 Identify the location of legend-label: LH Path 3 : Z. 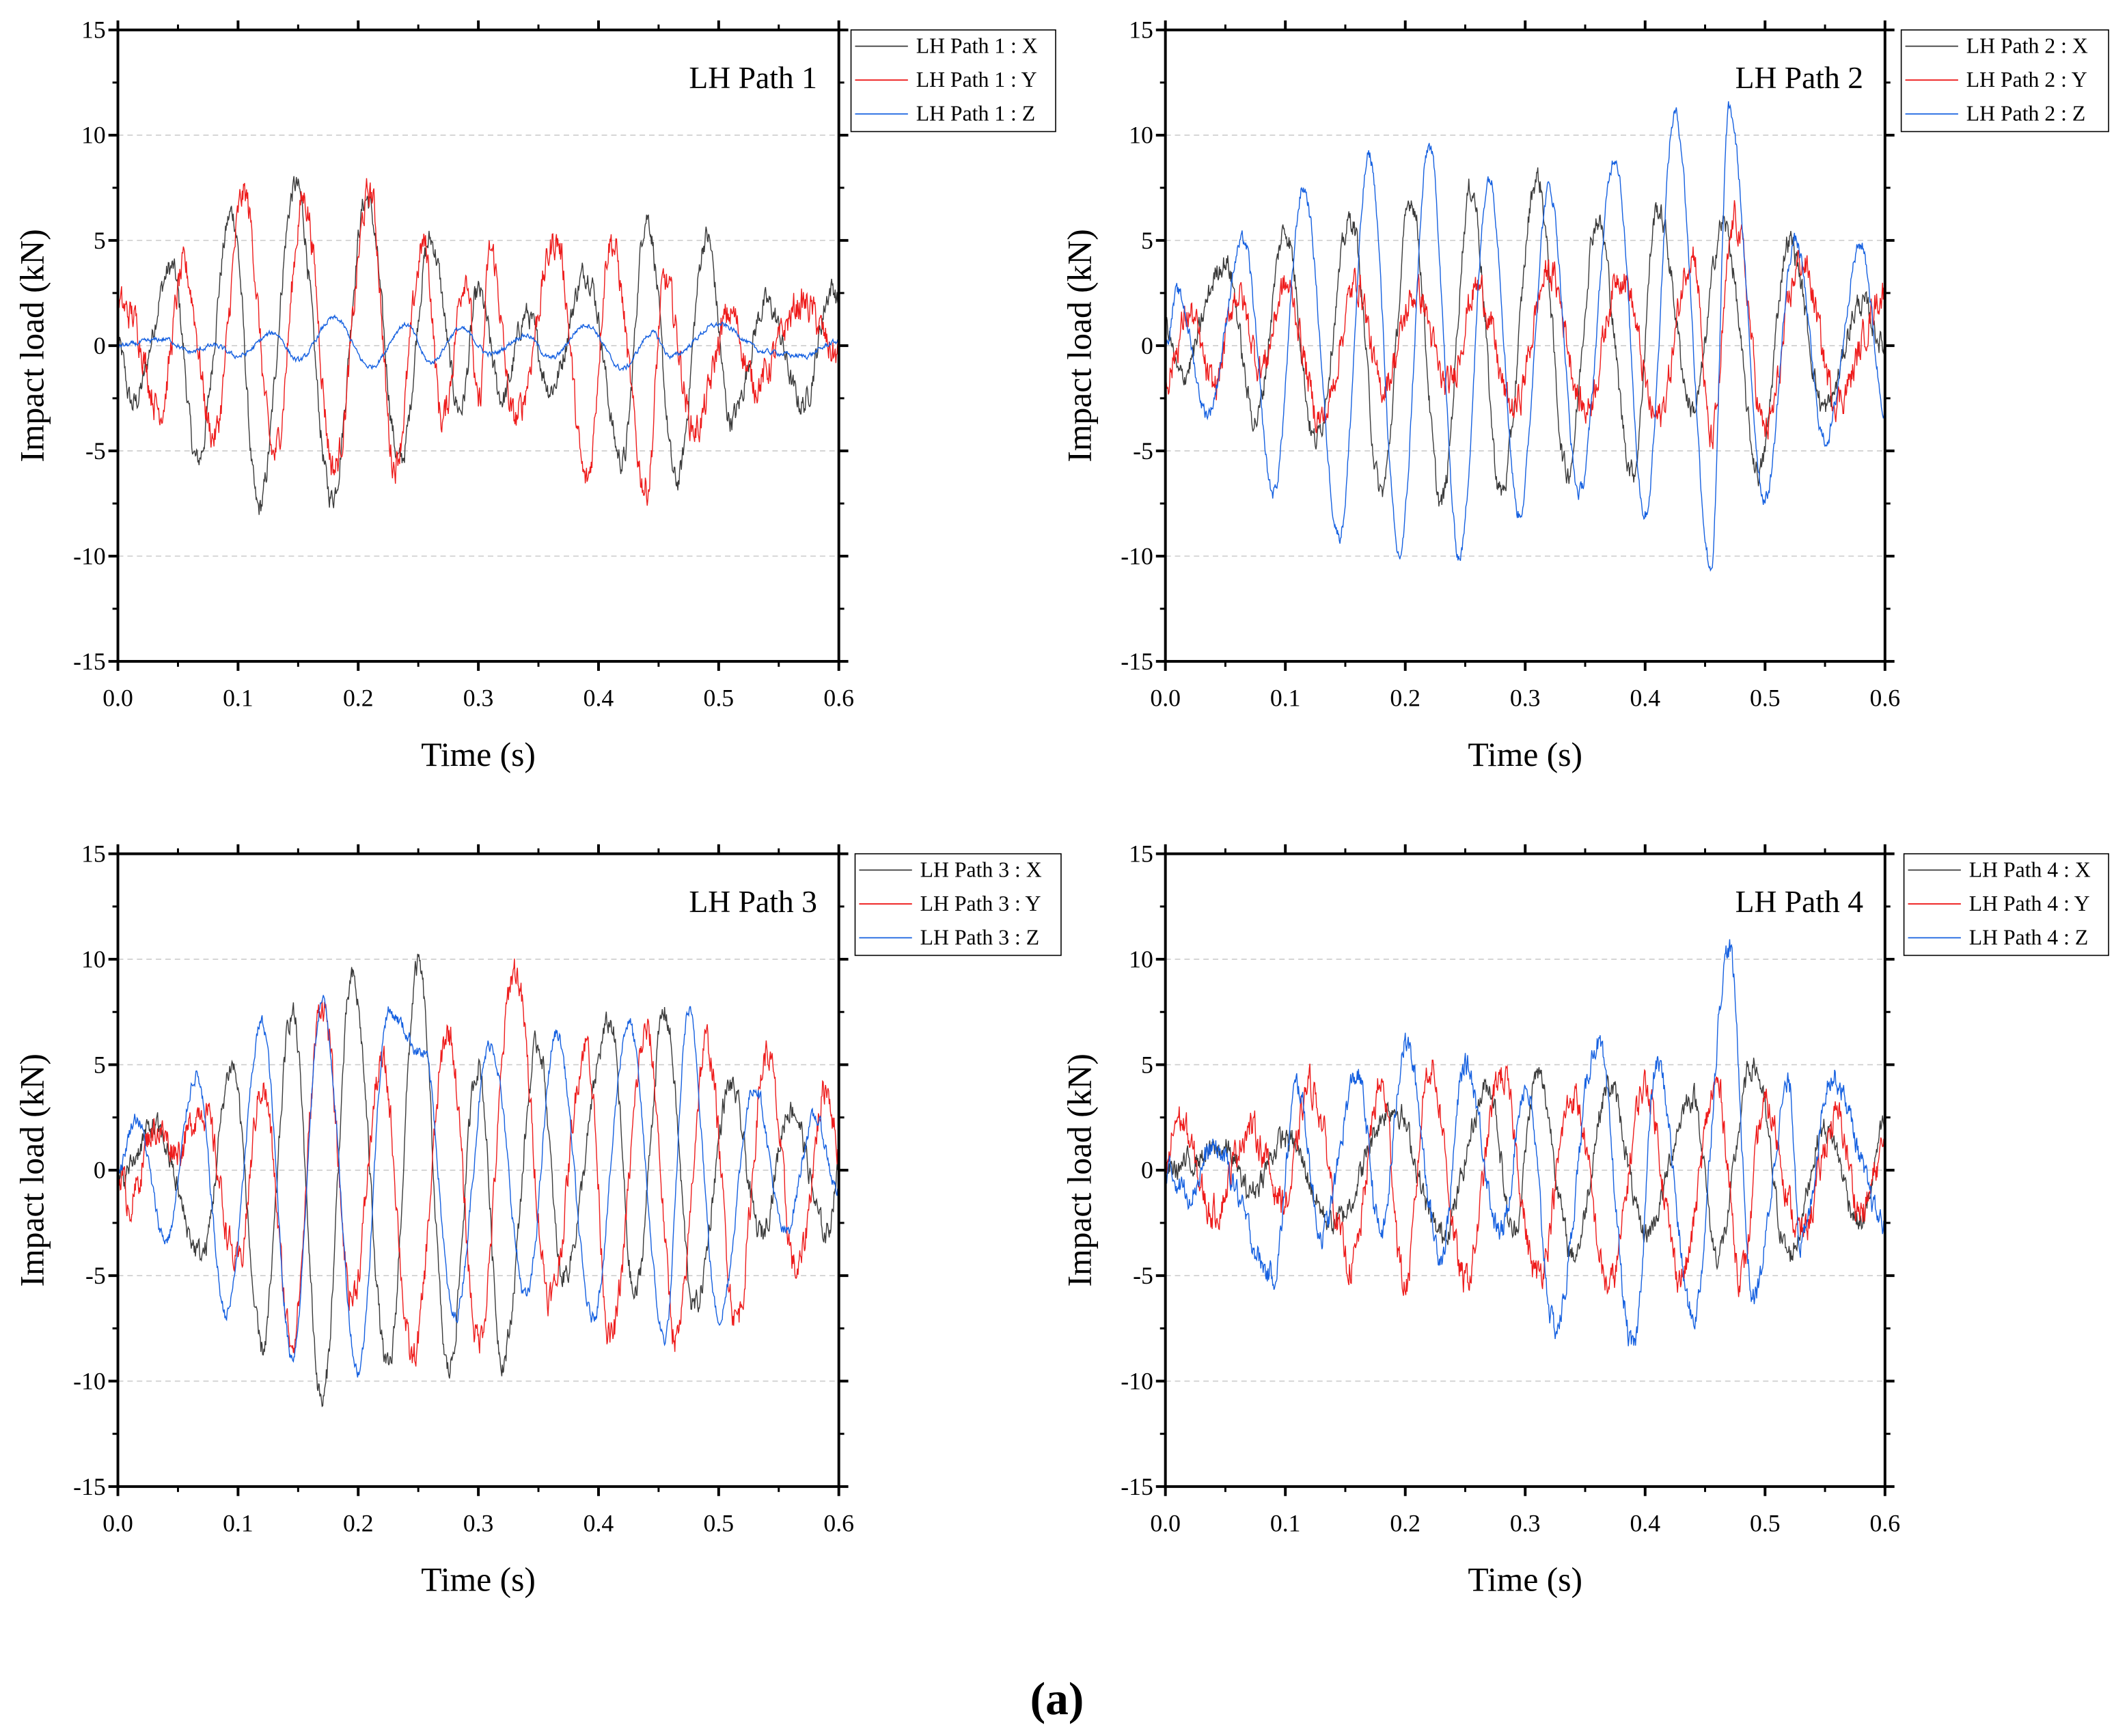
(979, 938).